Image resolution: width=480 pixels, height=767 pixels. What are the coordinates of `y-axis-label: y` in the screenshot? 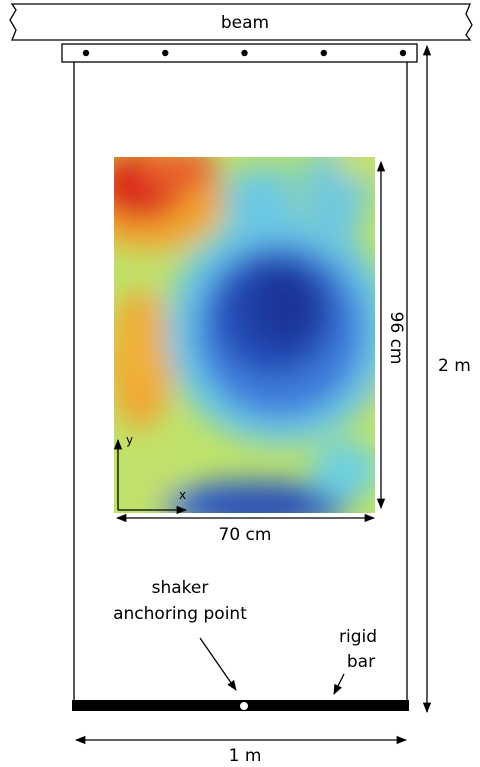 It's located at (129, 440).